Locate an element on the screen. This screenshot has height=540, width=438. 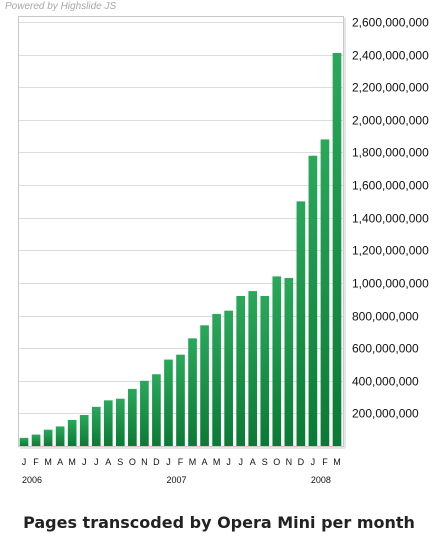
y-tick-label: 2,000,000,000 is located at coordinates (390, 121).